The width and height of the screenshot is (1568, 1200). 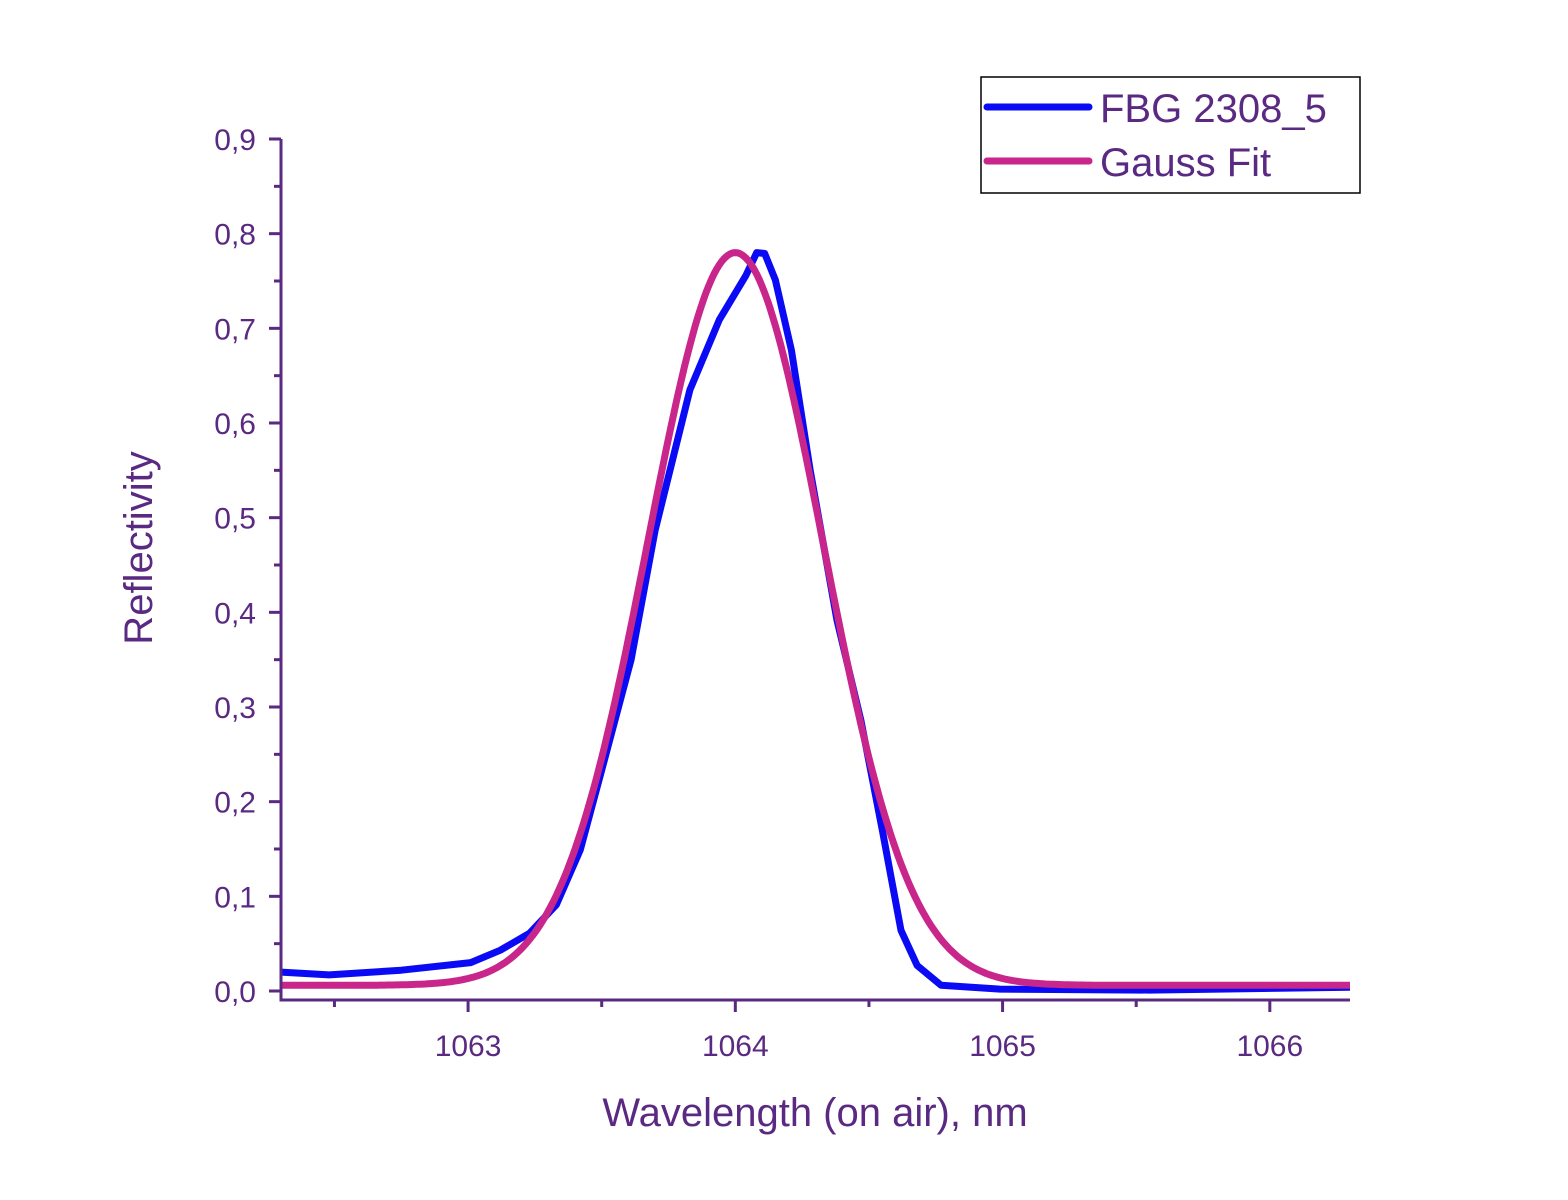 What do you see at coordinates (235, 803) in the screenshot?
I see `y-tick-label: 0,2` at bounding box center [235, 803].